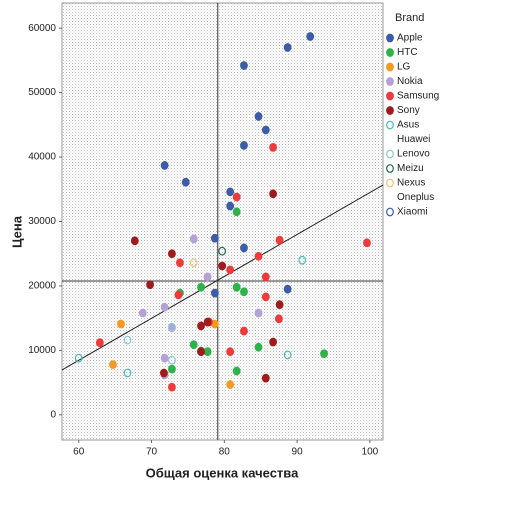 This screenshot has width=512, height=521. I want to click on legend-label: LG, so click(404, 67).